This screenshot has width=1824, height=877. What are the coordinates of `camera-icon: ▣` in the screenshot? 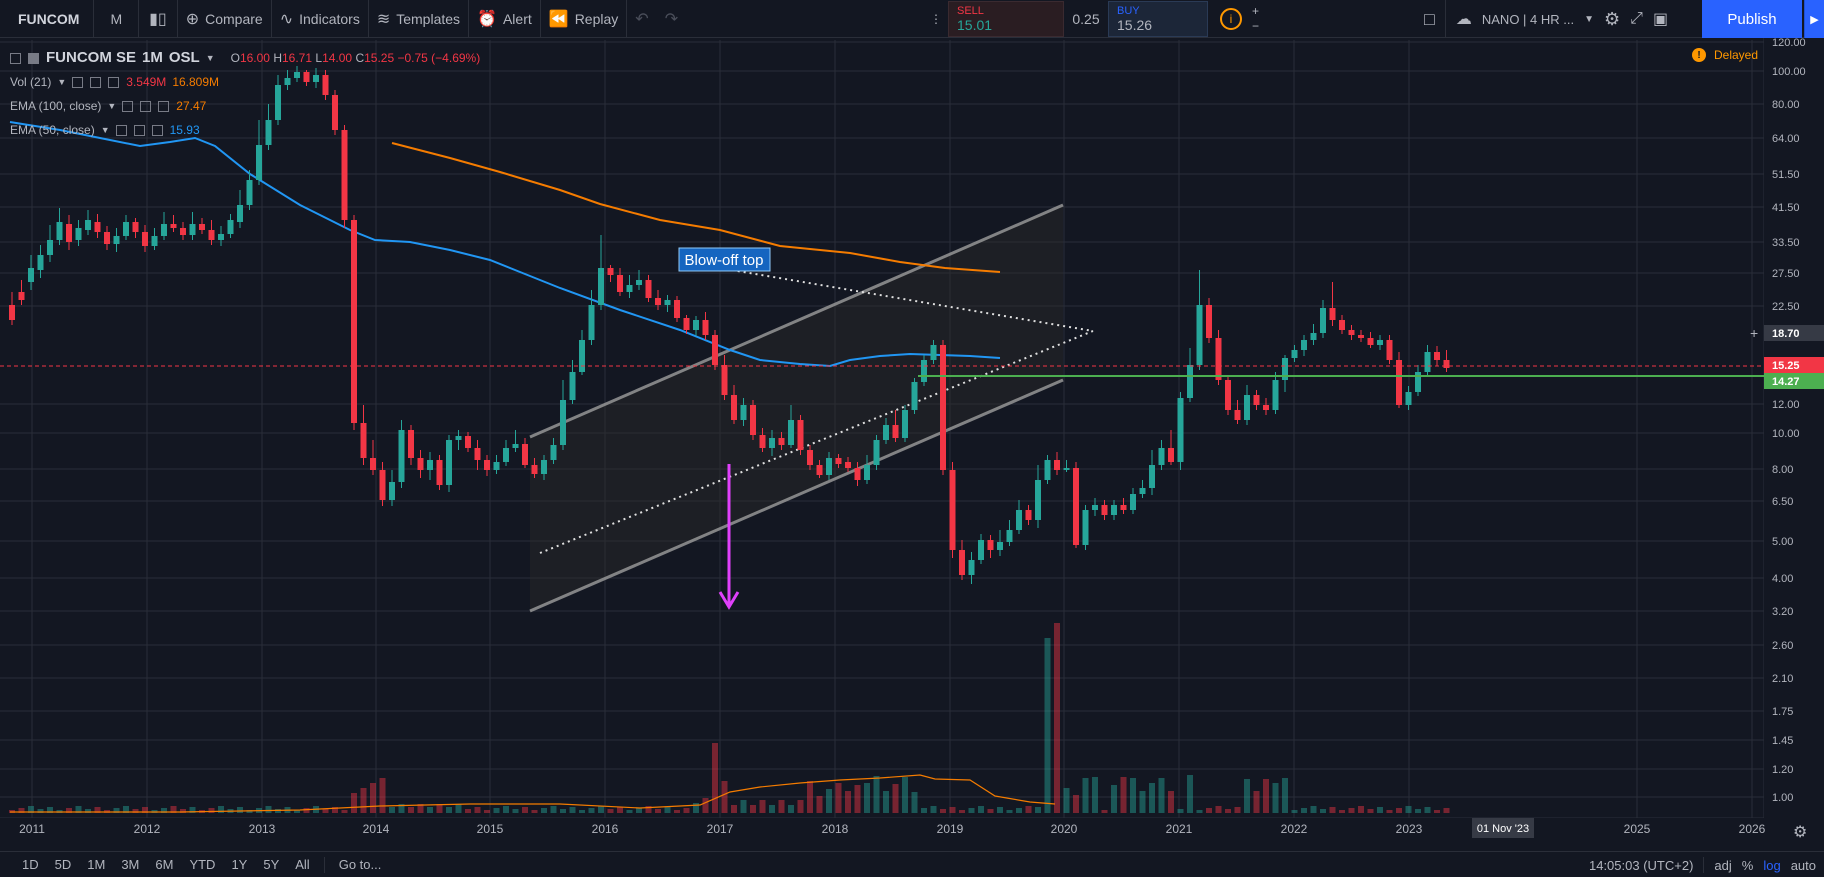 It's located at (1660, 19).